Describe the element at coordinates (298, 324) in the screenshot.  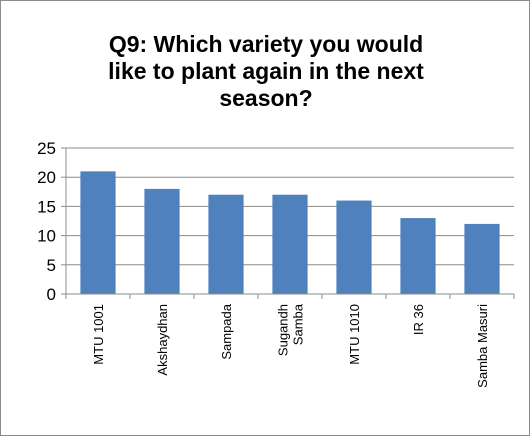
I see `x-category-label-3-line-1: Samba` at that location.